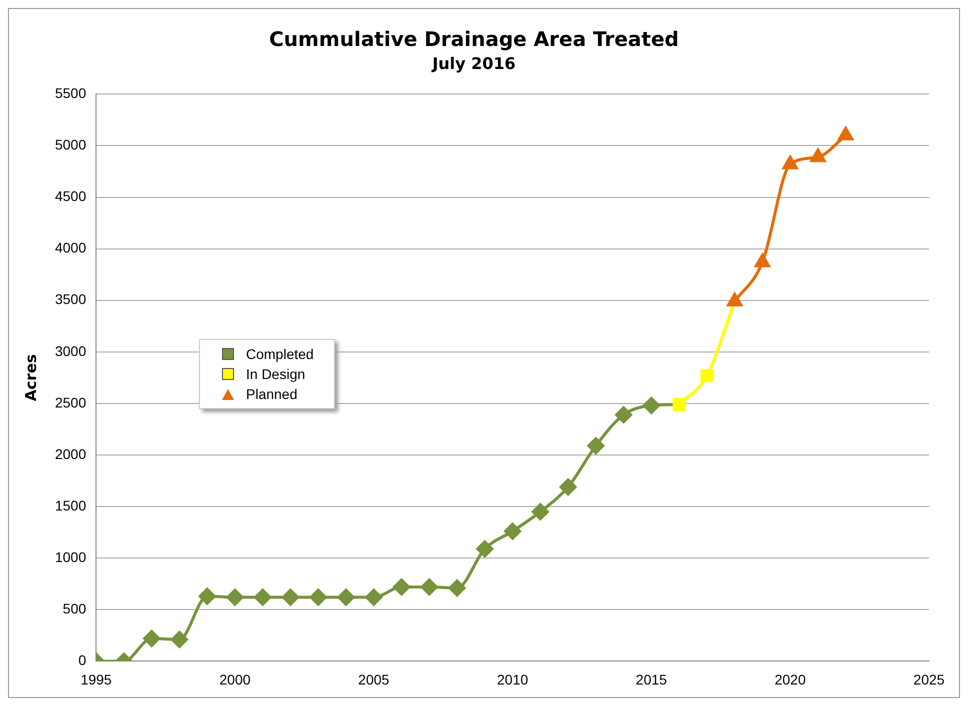 Image resolution: width=969 pixels, height=707 pixels. I want to click on y-tick-label: 3500, so click(70, 299).